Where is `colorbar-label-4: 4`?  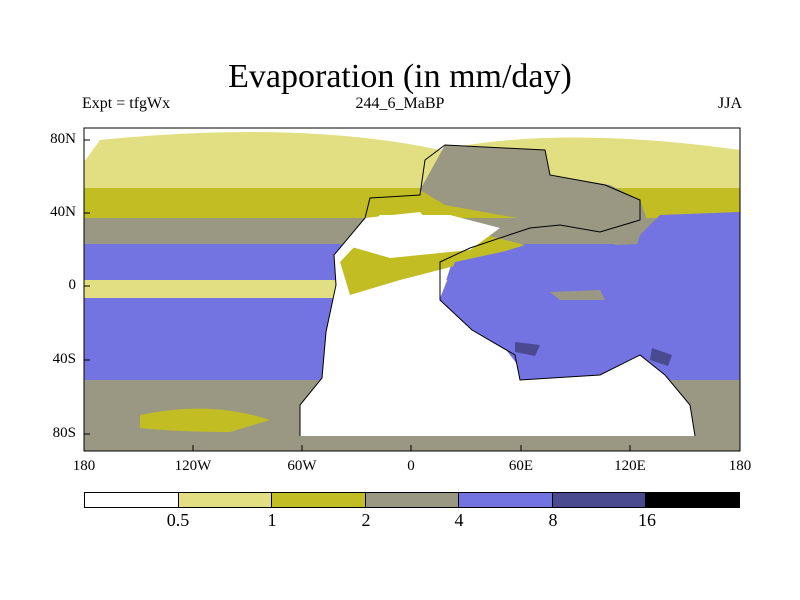 colorbar-label-4: 4 is located at coordinates (459, 520).